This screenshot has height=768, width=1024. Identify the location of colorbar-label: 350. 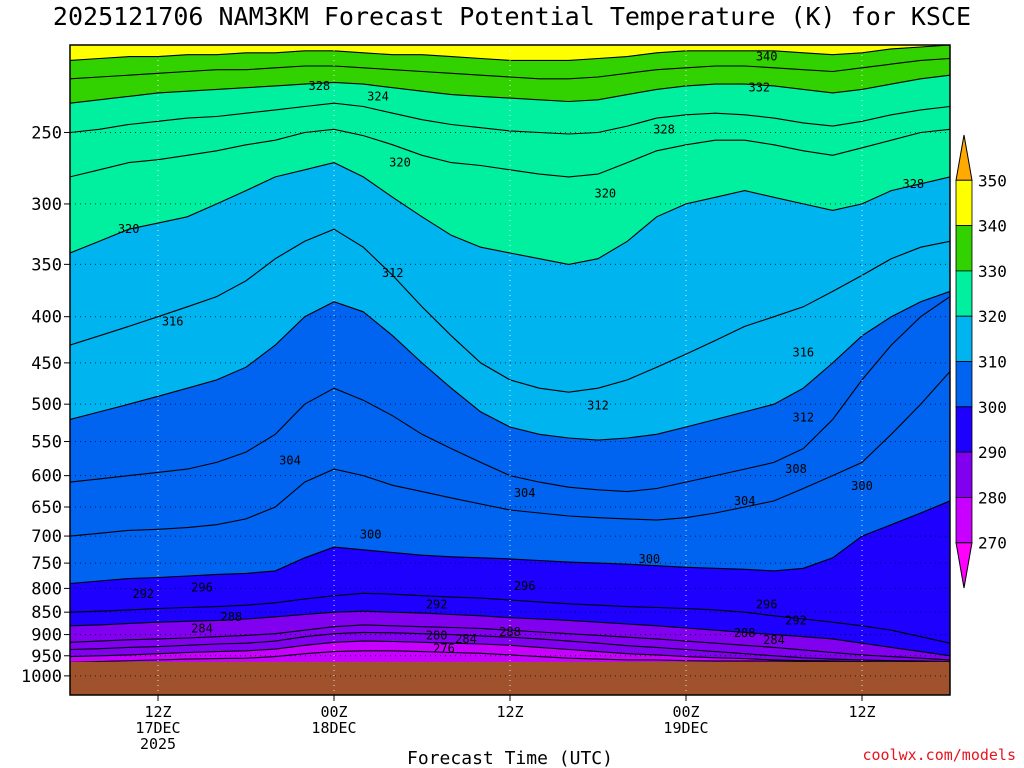
(992, 180).